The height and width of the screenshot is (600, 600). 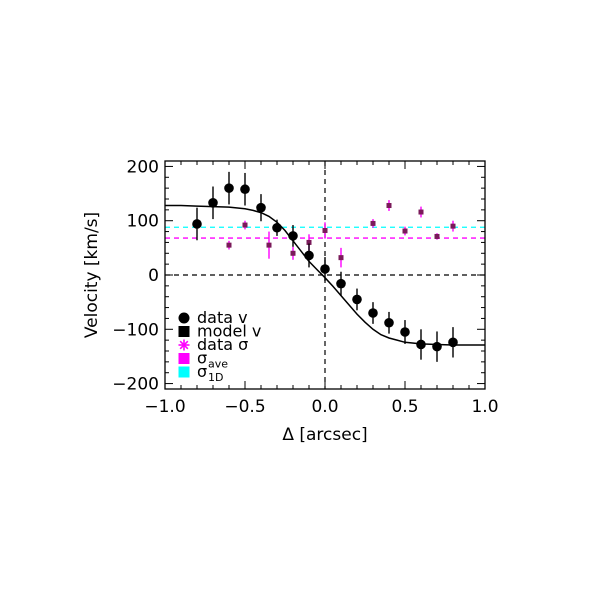 What do you see at coordinates (184, 345) in the screenshot?
I see `legend-asterisk-icon` at bounding box center [184, 345].